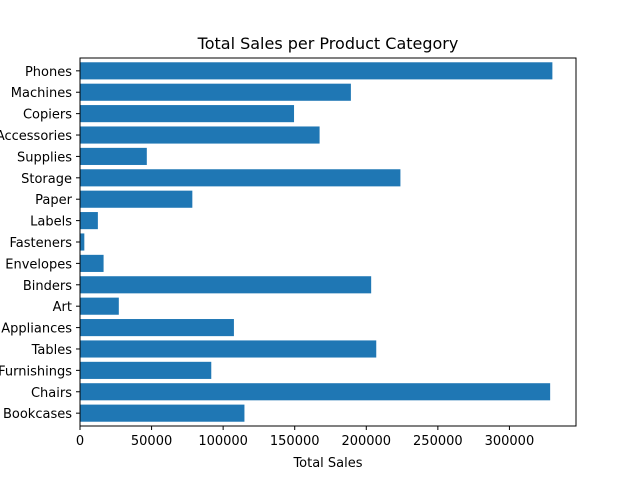  What do you see at coordinates (46, 179) in the screenshot?
I see `y-tick-label: Storage` at bounding box center [46, 179].